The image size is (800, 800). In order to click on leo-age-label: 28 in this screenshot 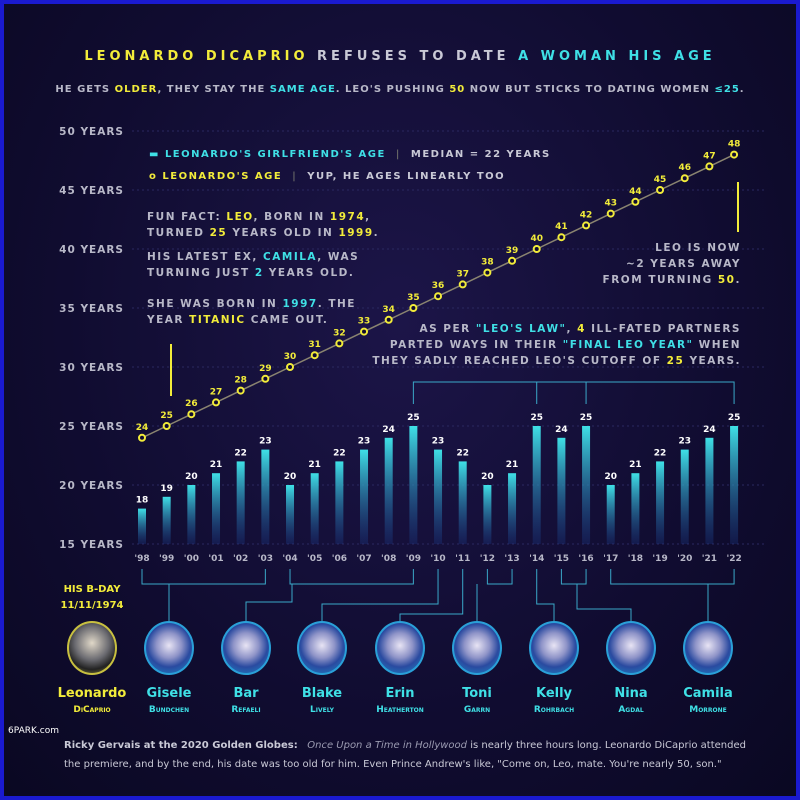, I will do `click(240, 381)`.